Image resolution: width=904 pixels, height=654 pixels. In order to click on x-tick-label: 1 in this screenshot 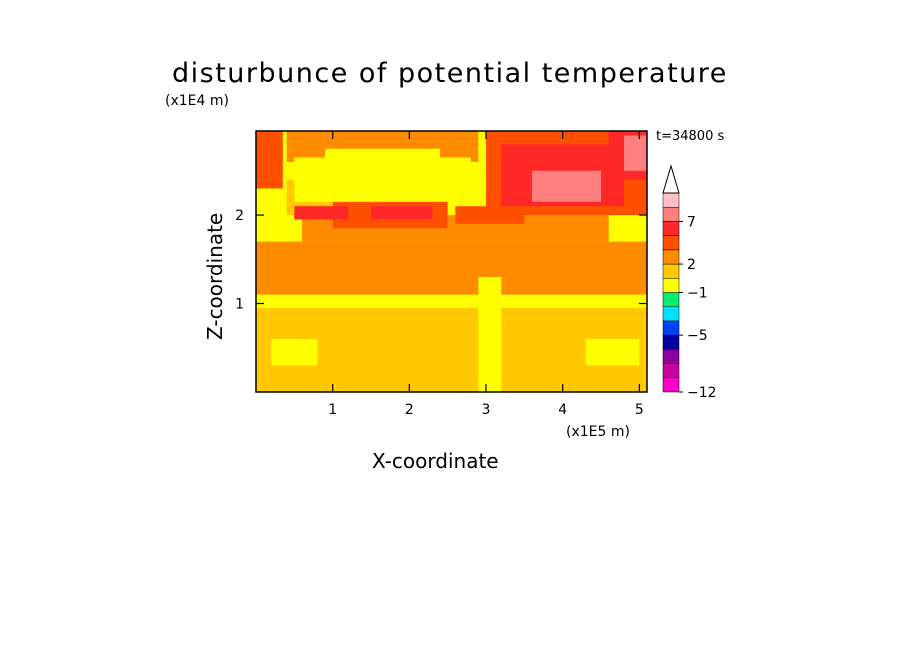, I will do `click(332, 410)`.